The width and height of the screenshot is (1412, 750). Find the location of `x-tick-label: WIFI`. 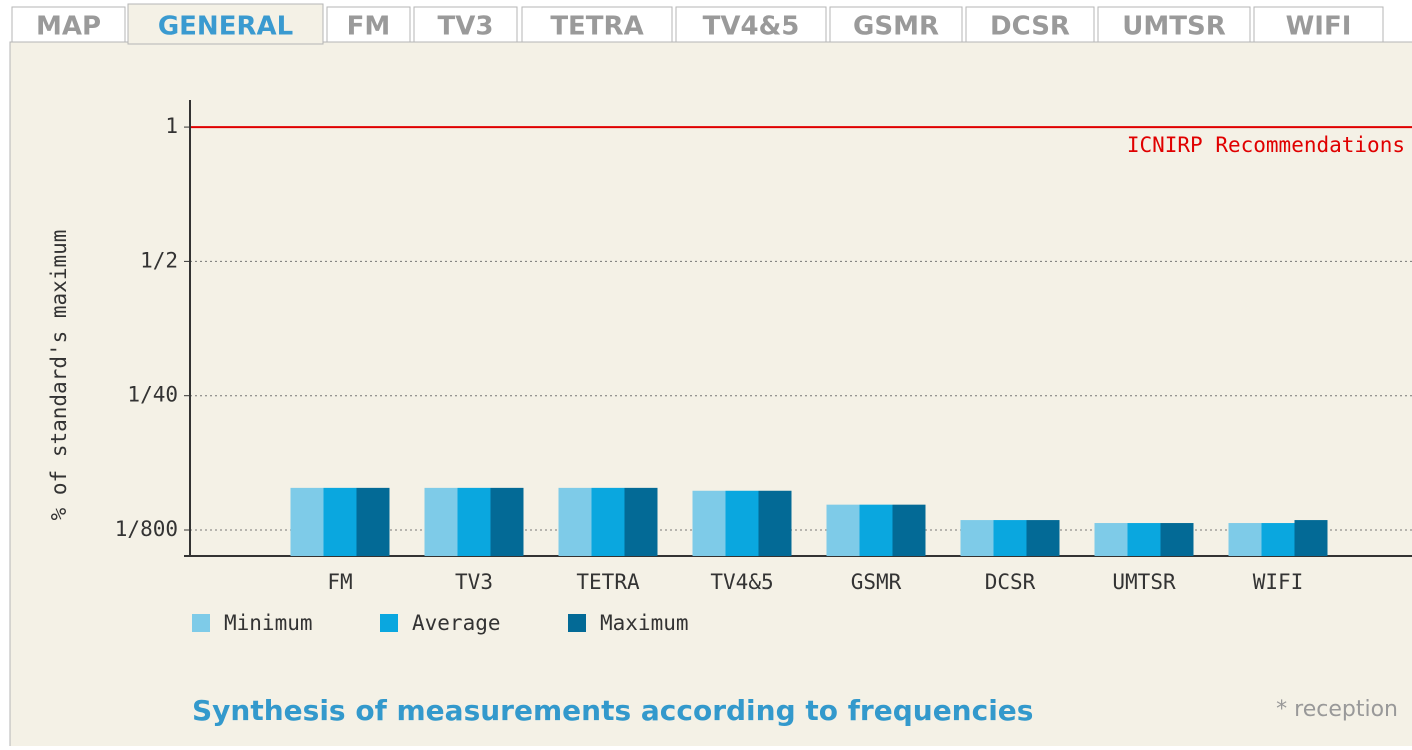

x-tick-label: WIFI is located at coordinates (1278, 582).